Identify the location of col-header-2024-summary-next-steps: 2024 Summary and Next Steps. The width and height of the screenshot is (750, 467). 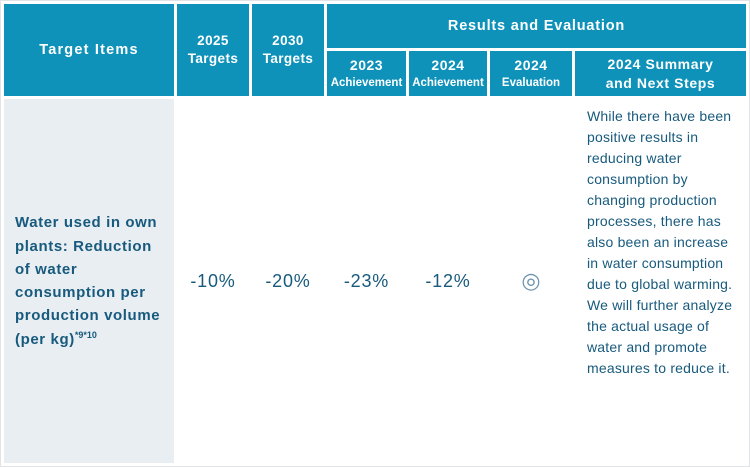
(660, 73).